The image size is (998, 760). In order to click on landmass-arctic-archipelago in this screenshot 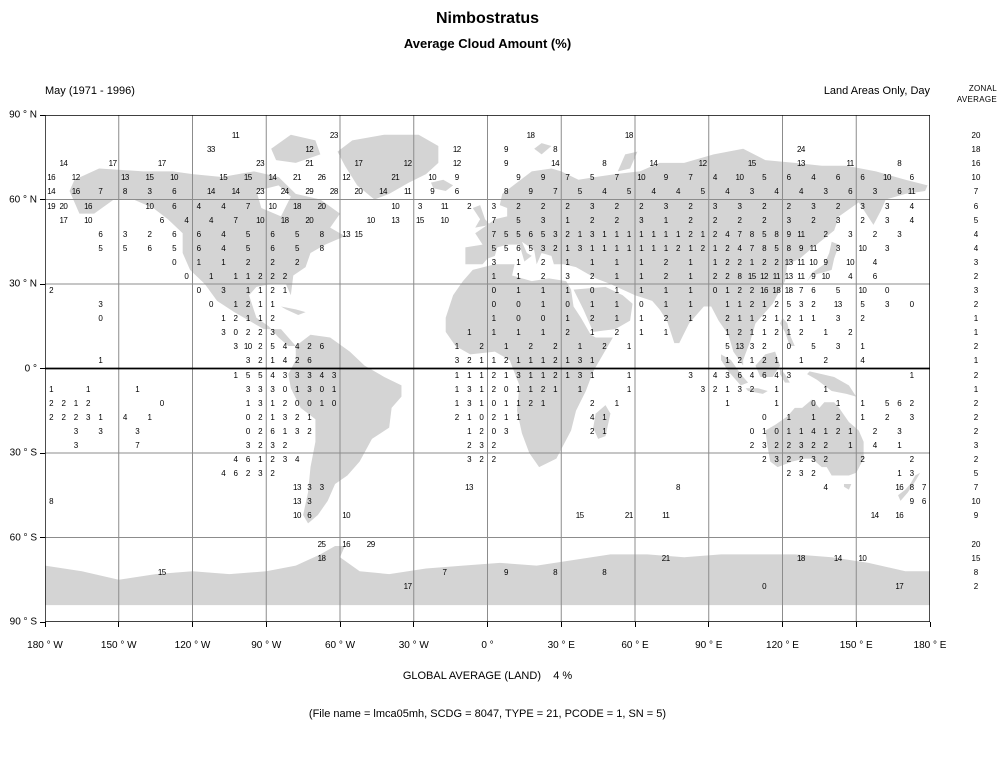, I will do `click(296, 148)`.